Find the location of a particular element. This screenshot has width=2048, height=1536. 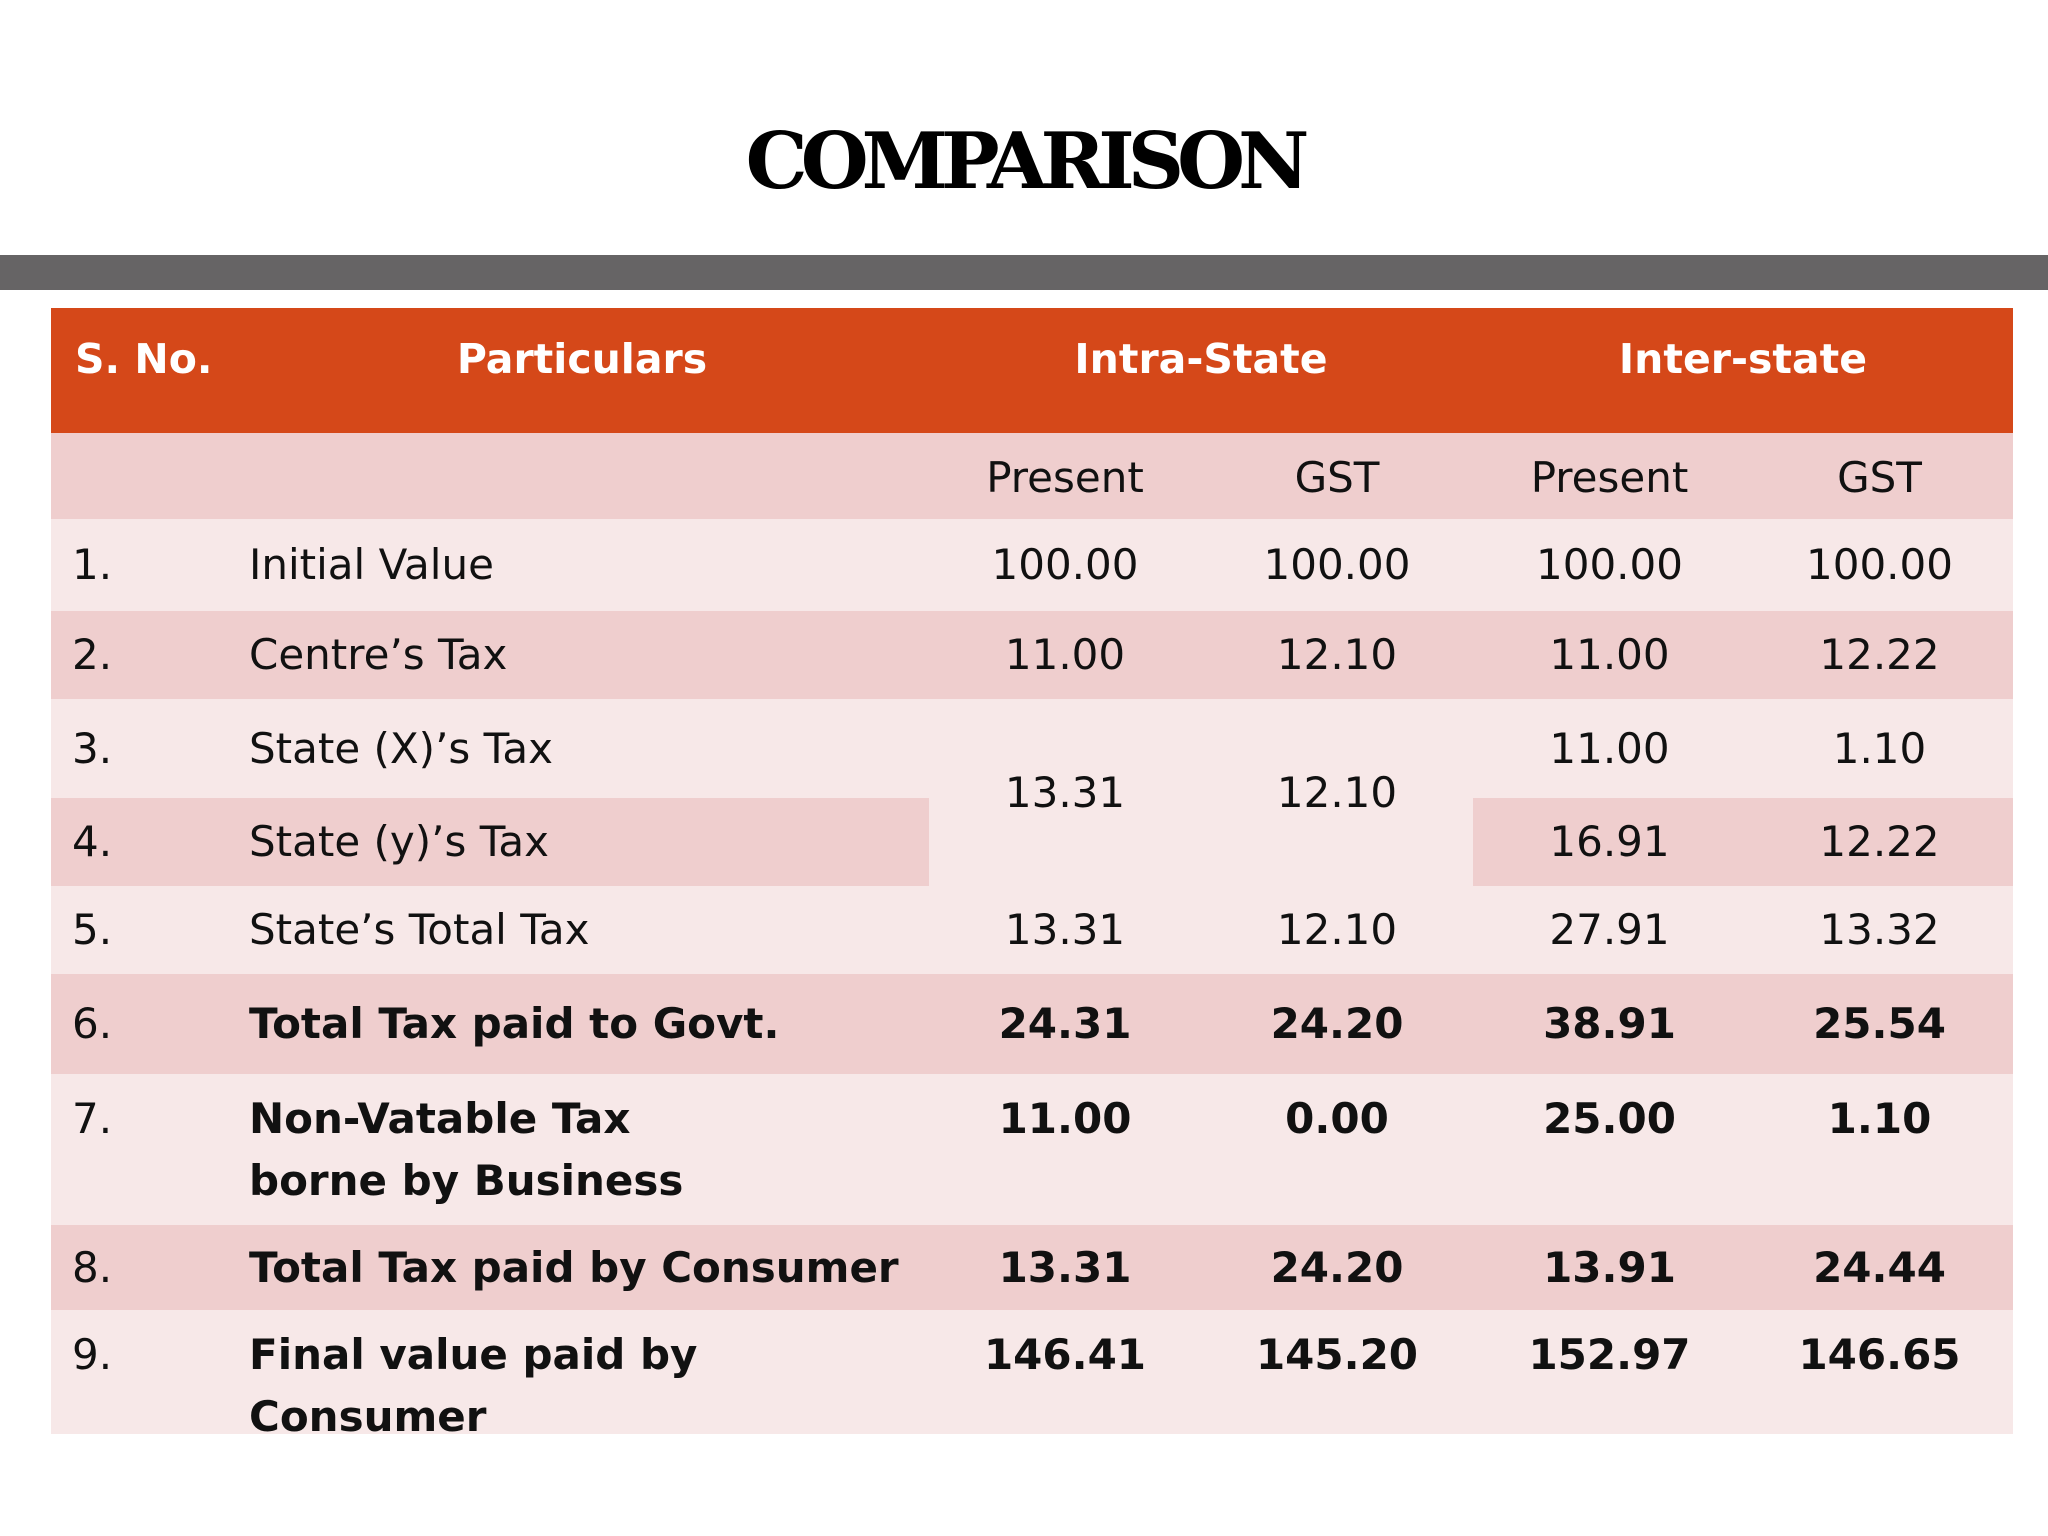

row-4-label: State (y)’s Tax is located at coordinates (582, 842).